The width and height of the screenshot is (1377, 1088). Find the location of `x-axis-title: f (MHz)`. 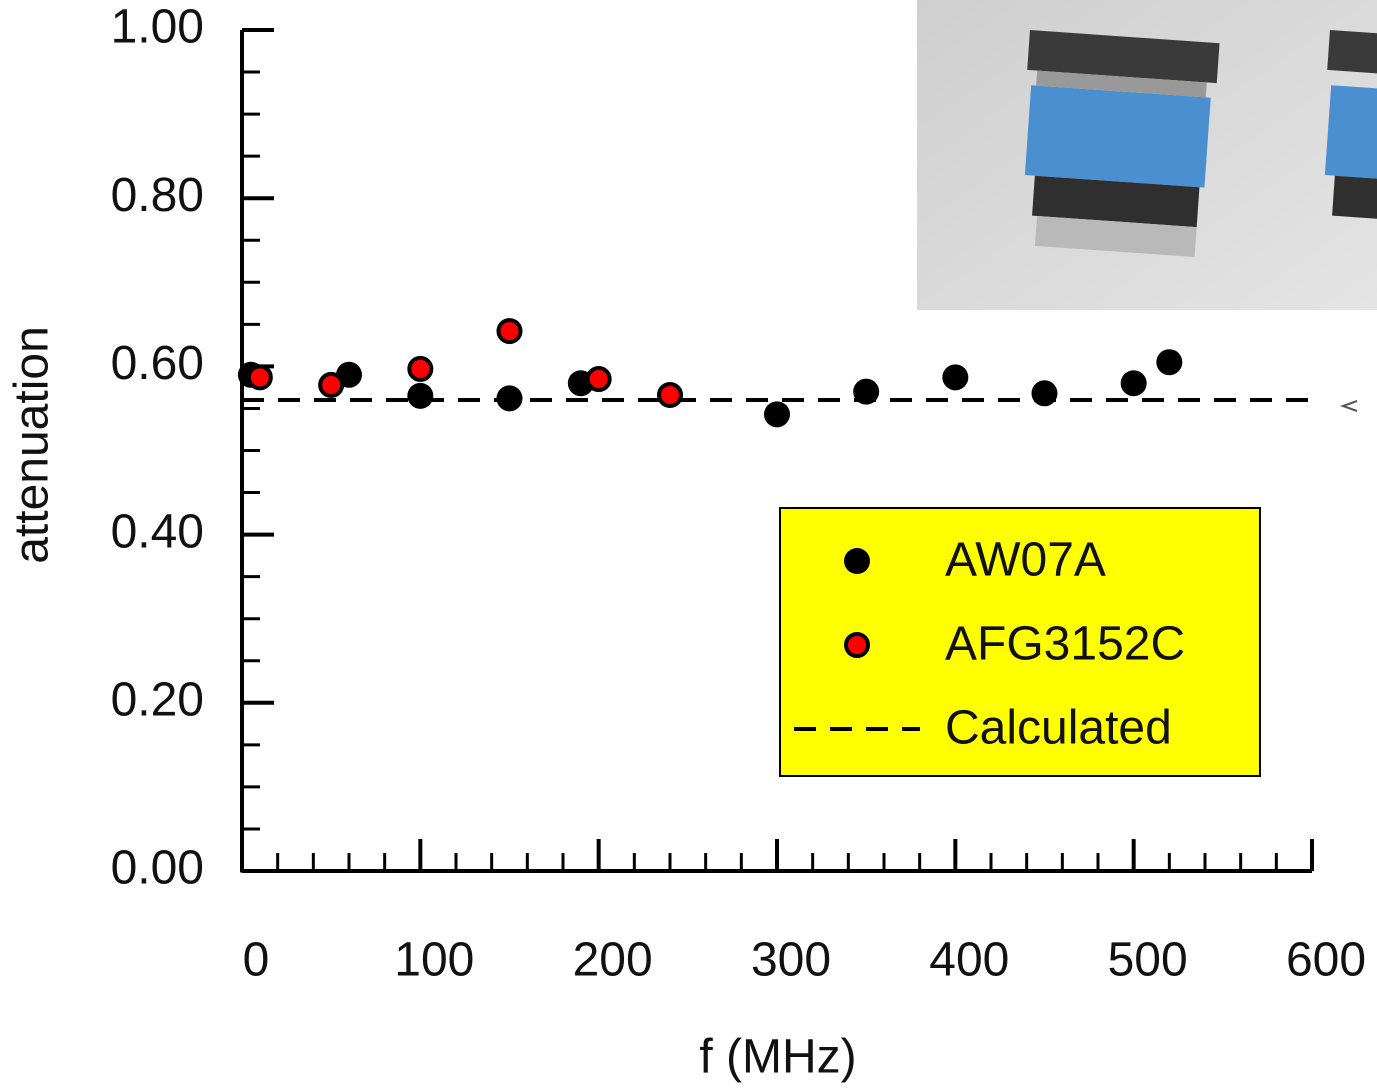

x-axis-title: f (MHz) is located at coordinates (777, 1057).